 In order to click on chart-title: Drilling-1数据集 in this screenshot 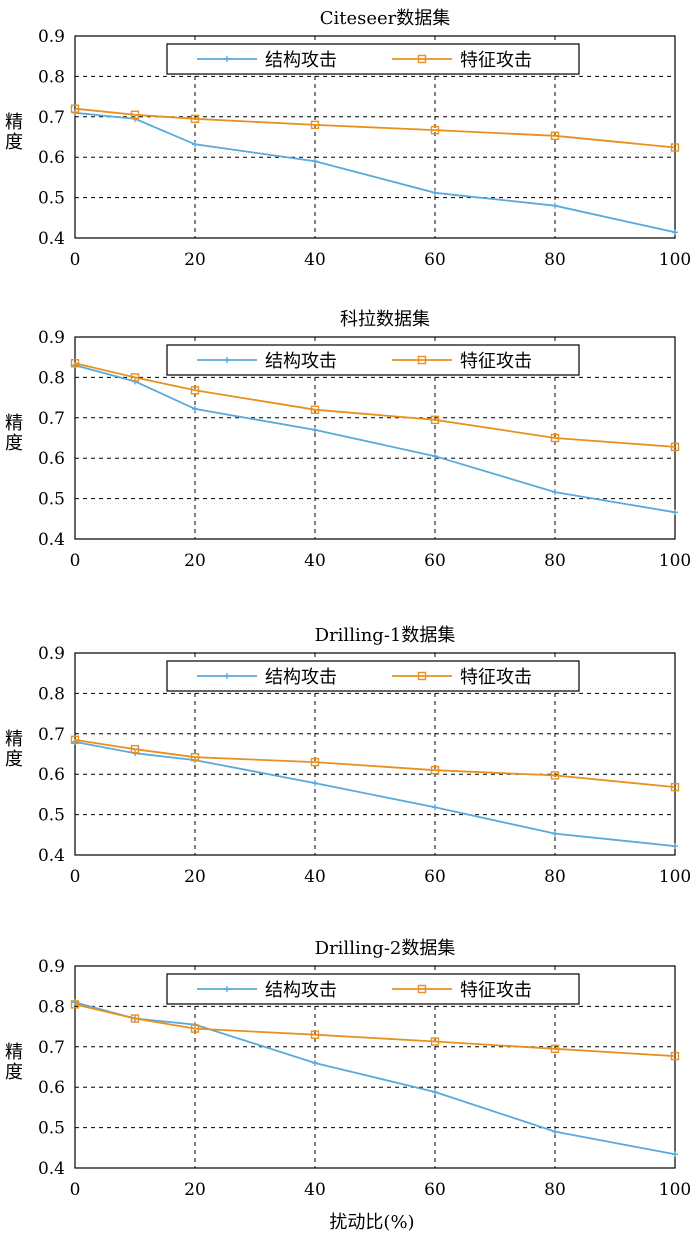, I will do `click(385, 635)`.